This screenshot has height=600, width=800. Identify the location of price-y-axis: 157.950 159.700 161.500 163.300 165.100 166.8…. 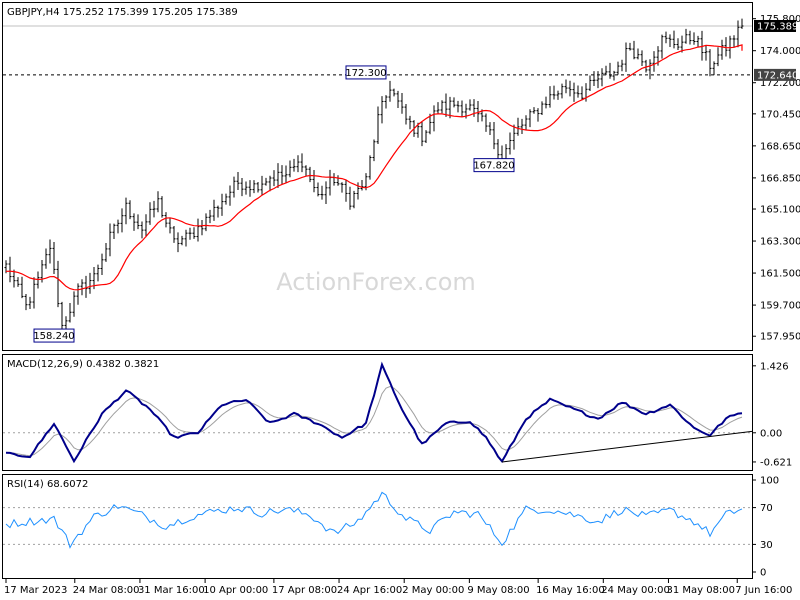
(776, 178).